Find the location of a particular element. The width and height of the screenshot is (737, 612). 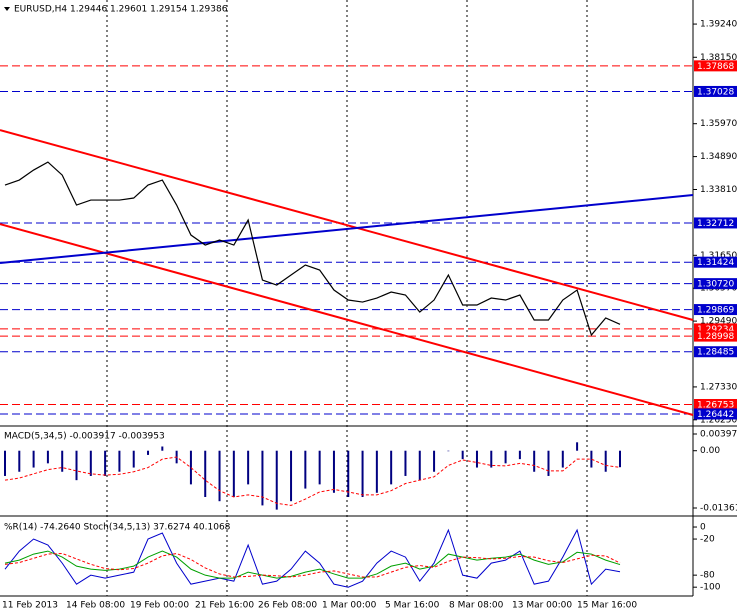

y-tick-label: -0.013619 is located at coordinates (718, 509).